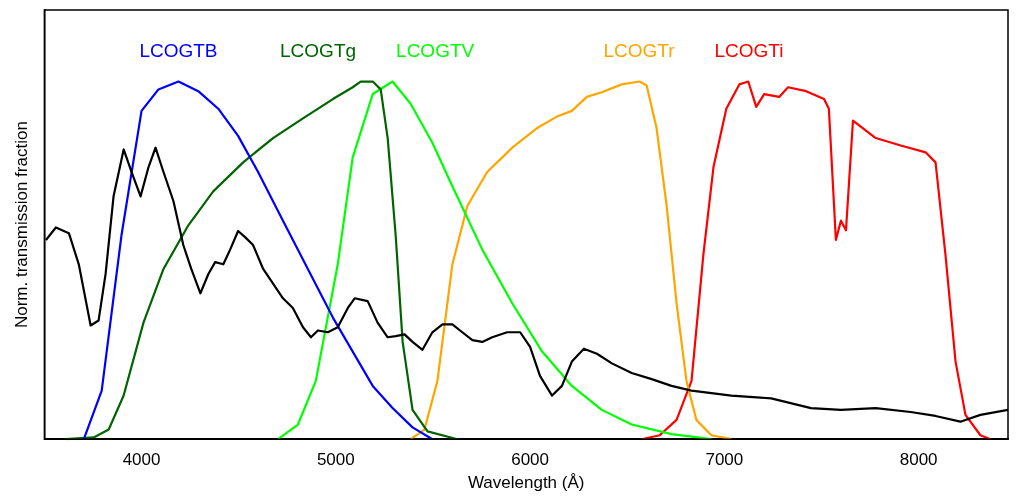 Image resolution: width=1020 pixels, height=502 pixels. I want to click on x-axis-title: Wavelength (Å), so click(526, 483).